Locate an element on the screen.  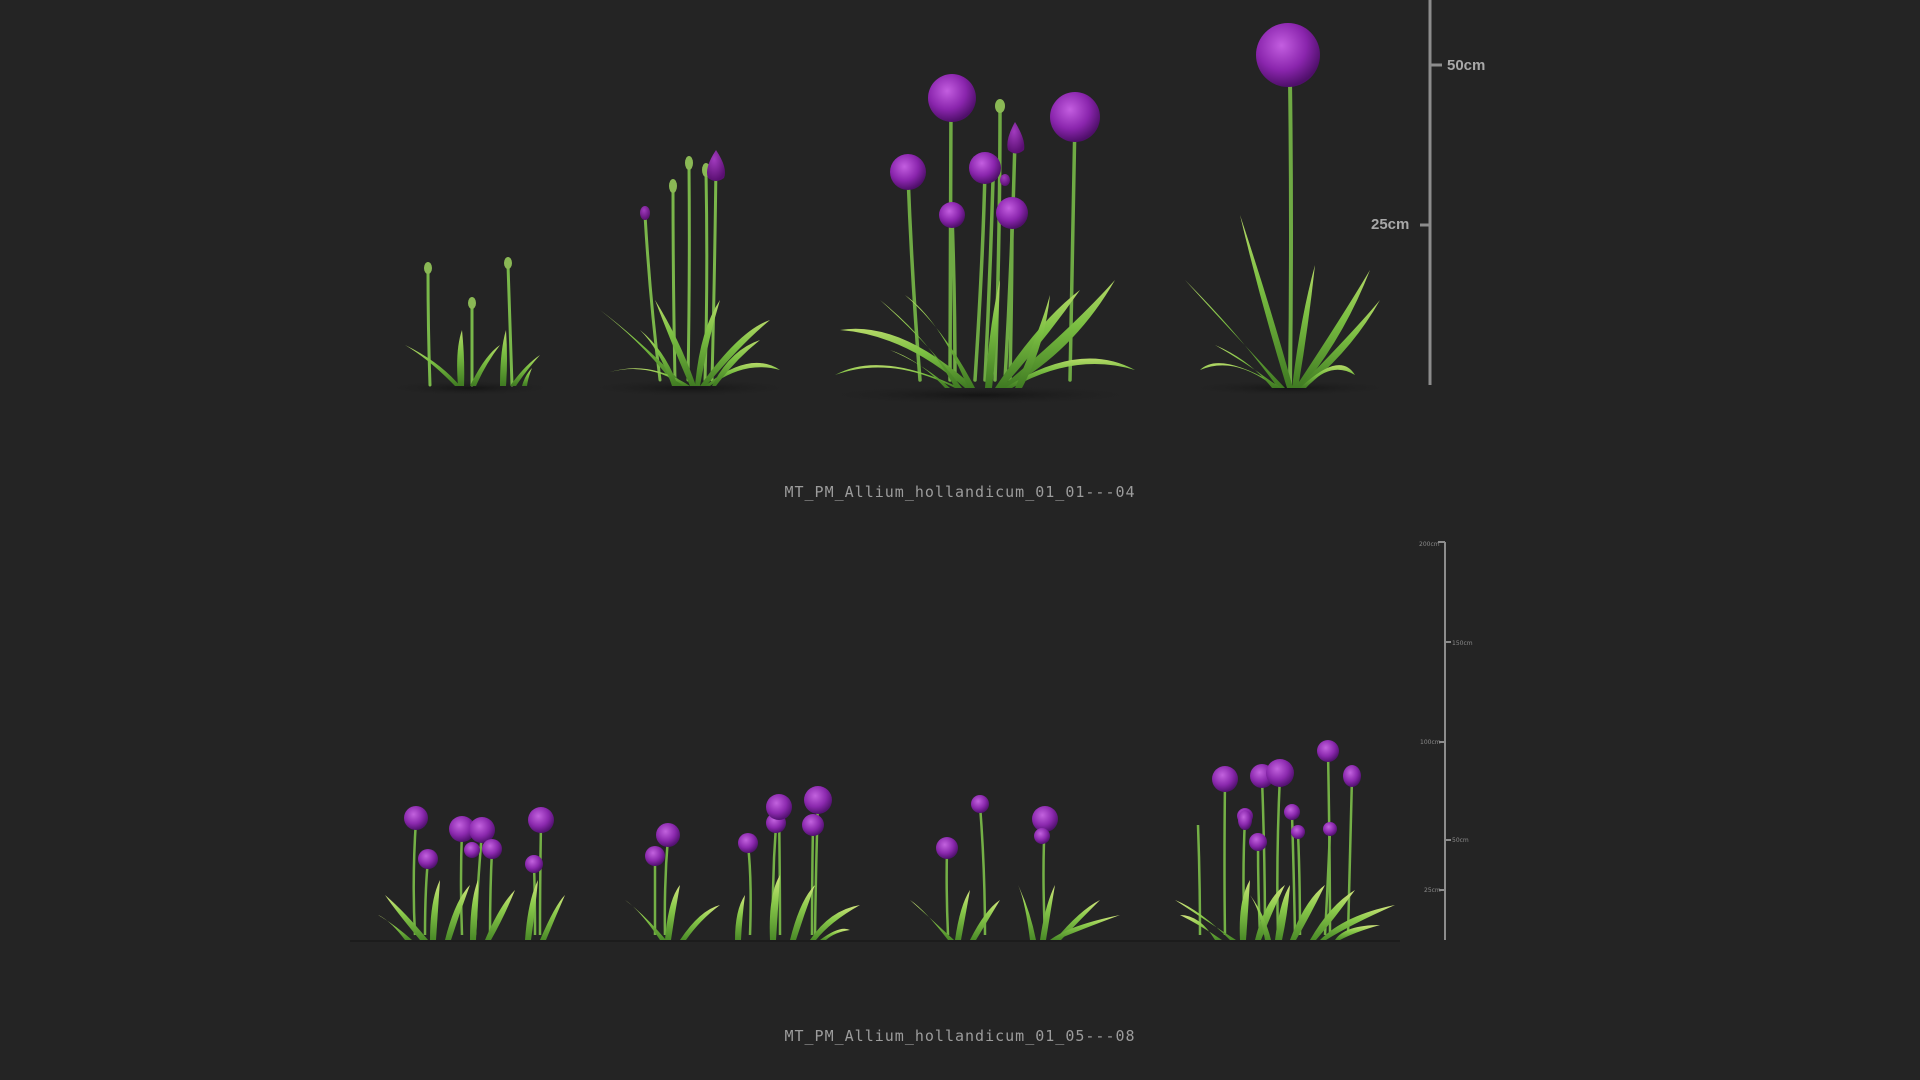
scale-label-100cm: 100cm is located at coordinates (1430, 742).